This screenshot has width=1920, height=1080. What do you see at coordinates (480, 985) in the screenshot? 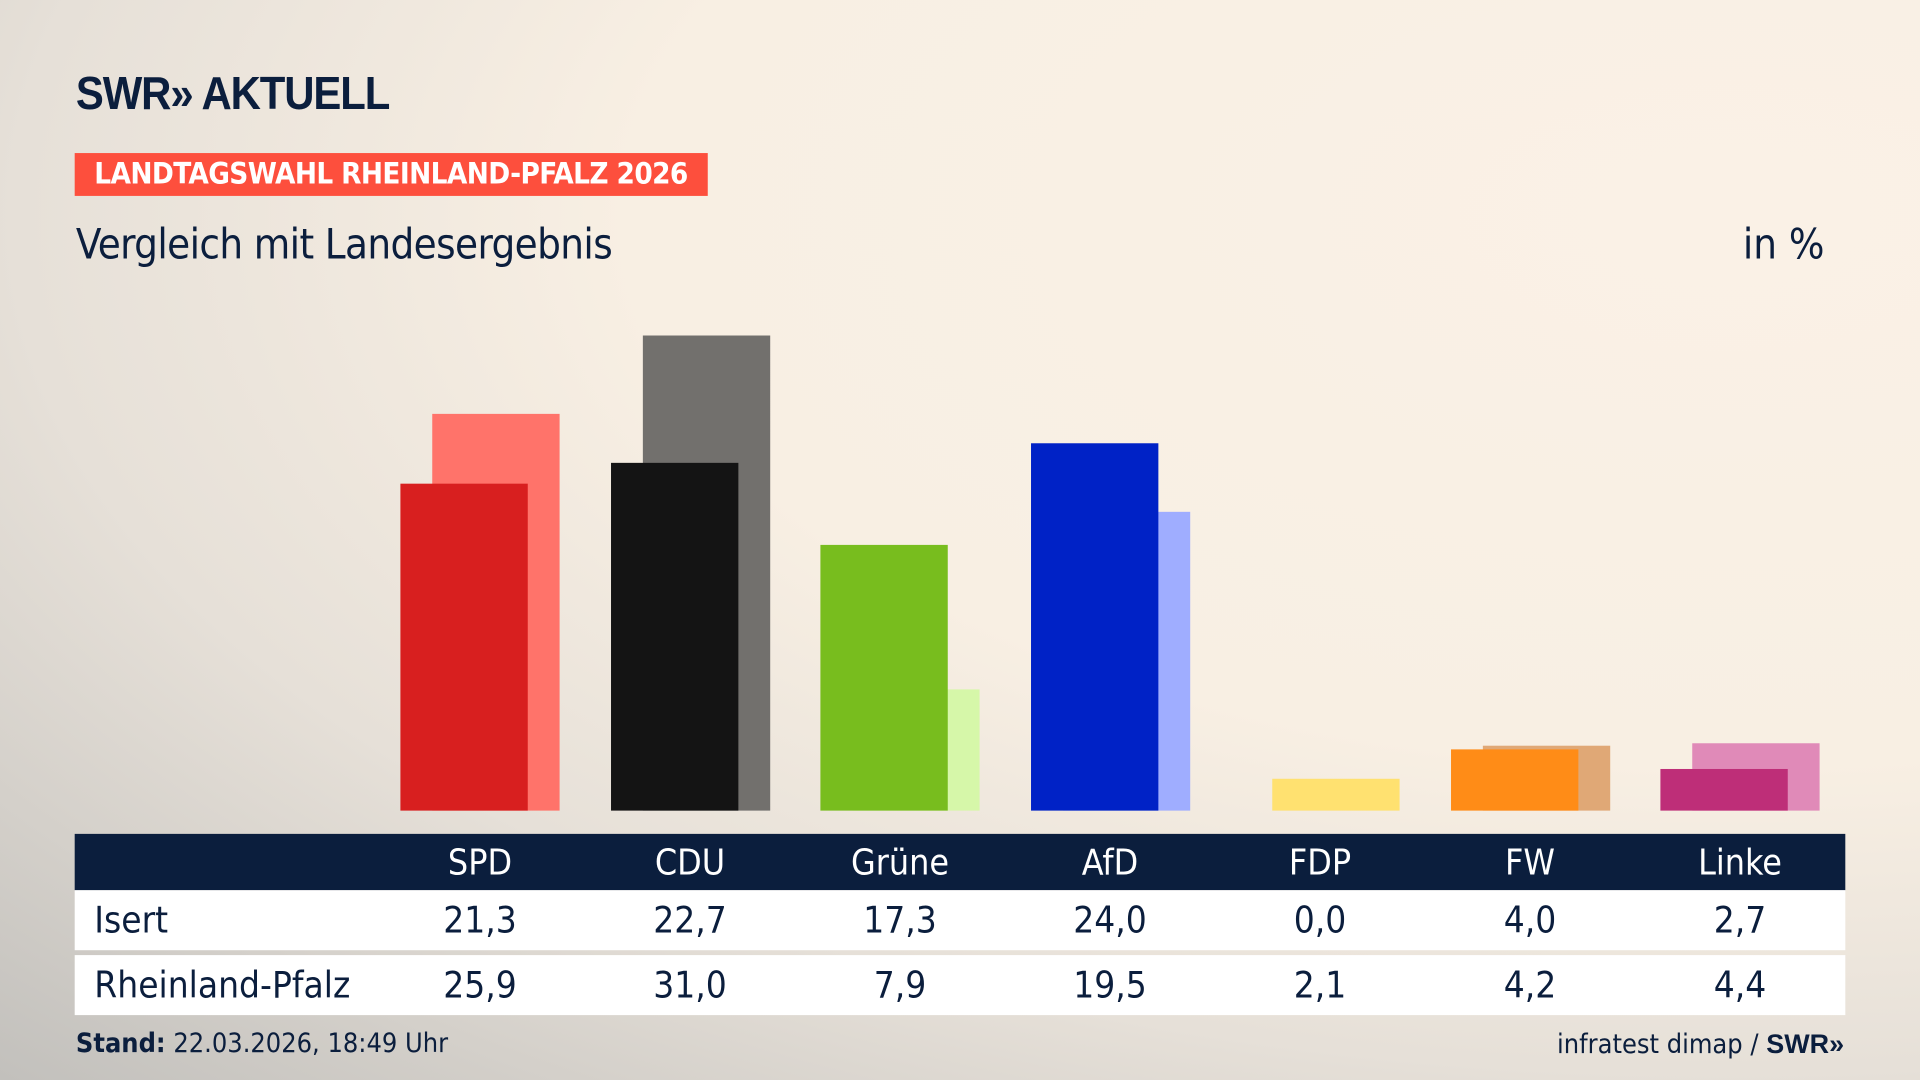
I see `value-cell: 25,9` at bounding box center [480, 985].